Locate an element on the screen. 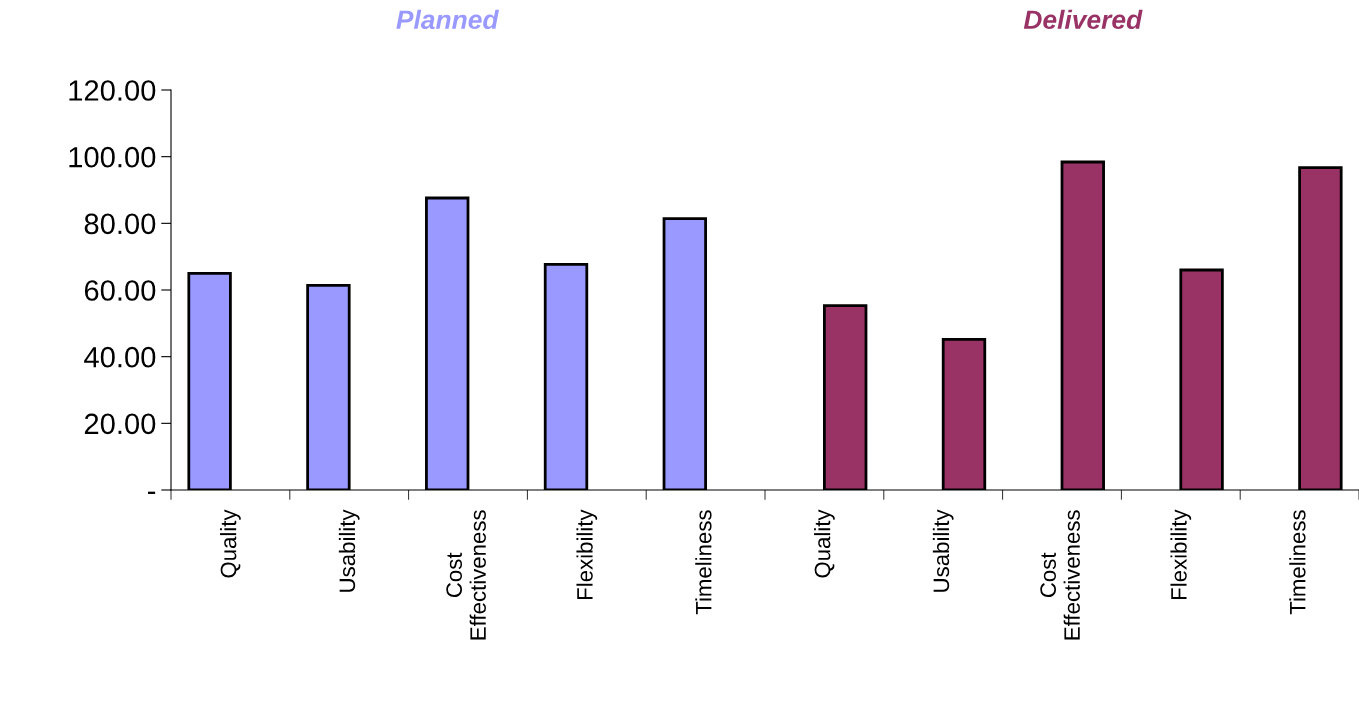  y-tick-label: 20.00 is located at coordinates (120, 424).